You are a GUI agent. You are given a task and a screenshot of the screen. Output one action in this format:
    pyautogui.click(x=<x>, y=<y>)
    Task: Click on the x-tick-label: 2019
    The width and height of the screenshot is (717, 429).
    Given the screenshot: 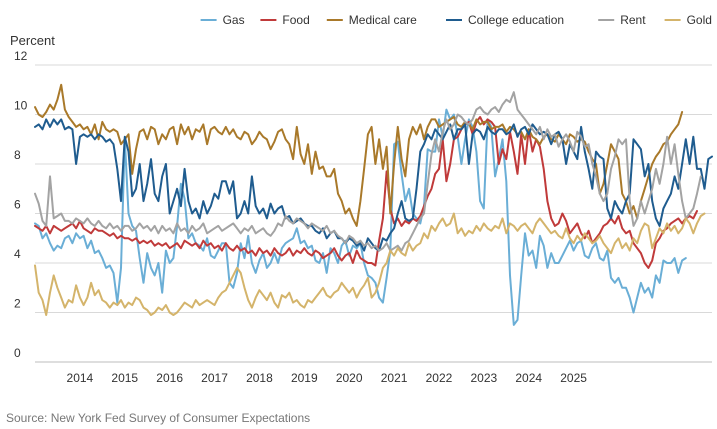 What is the action you would take?
    pyautogui.click(x=304, y=378)
    